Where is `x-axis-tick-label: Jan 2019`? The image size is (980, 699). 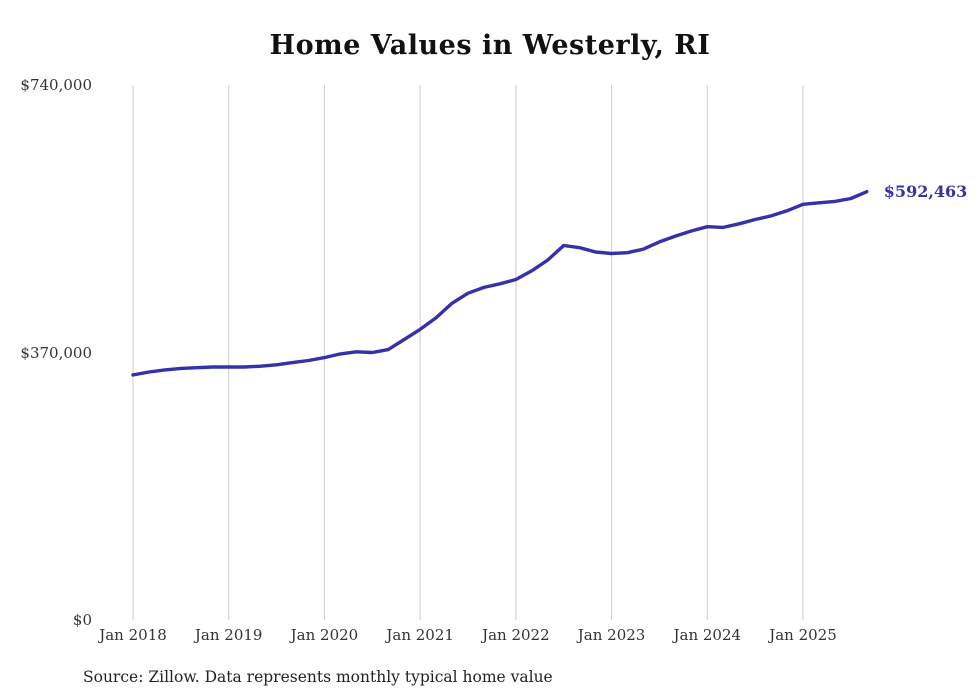
x-axis-tick-label: Jan 2019 is located at coordinates (228, 635).